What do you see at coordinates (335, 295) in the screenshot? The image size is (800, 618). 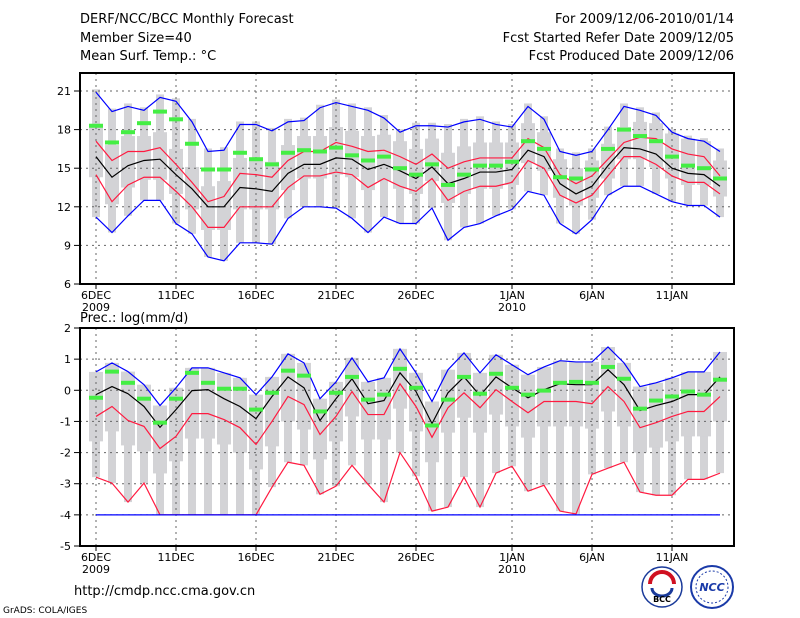 I see `xtick-label: 21DEC` at bounding box center [335, 295].